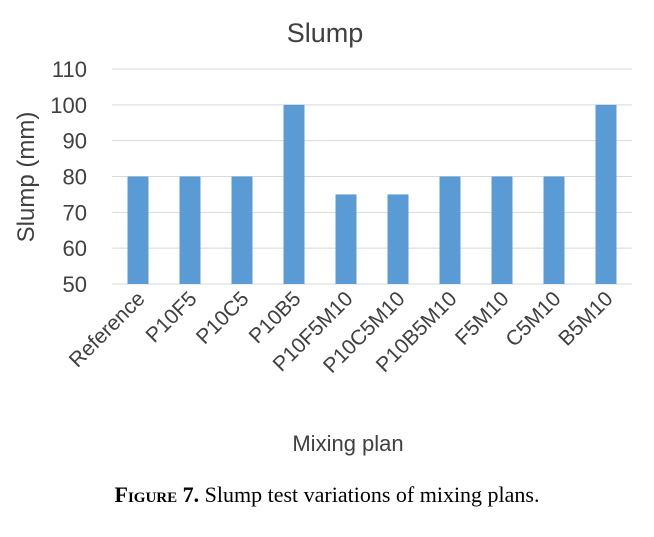  Describe the element at coordinates (172, 317) in the screenshot. I see `x-tick-label: P10F5` at that location.